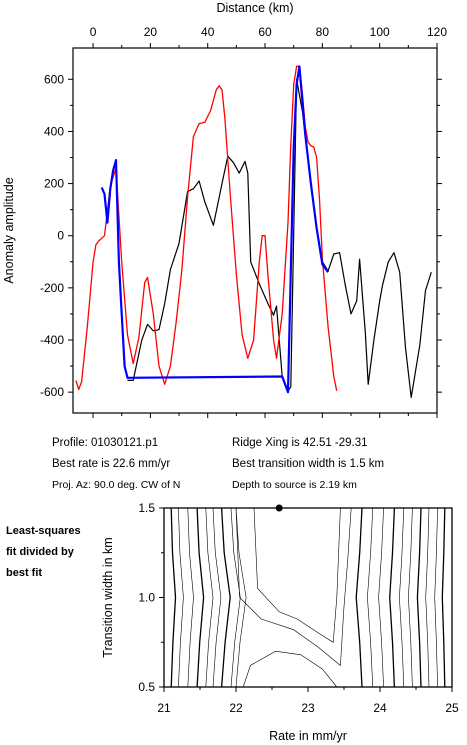  I want to click on x-tick-label: 100, so click(380, 32).